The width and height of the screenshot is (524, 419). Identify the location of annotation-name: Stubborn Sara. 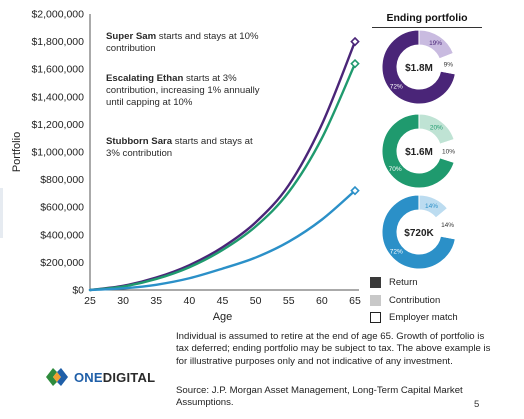
(139, 141).